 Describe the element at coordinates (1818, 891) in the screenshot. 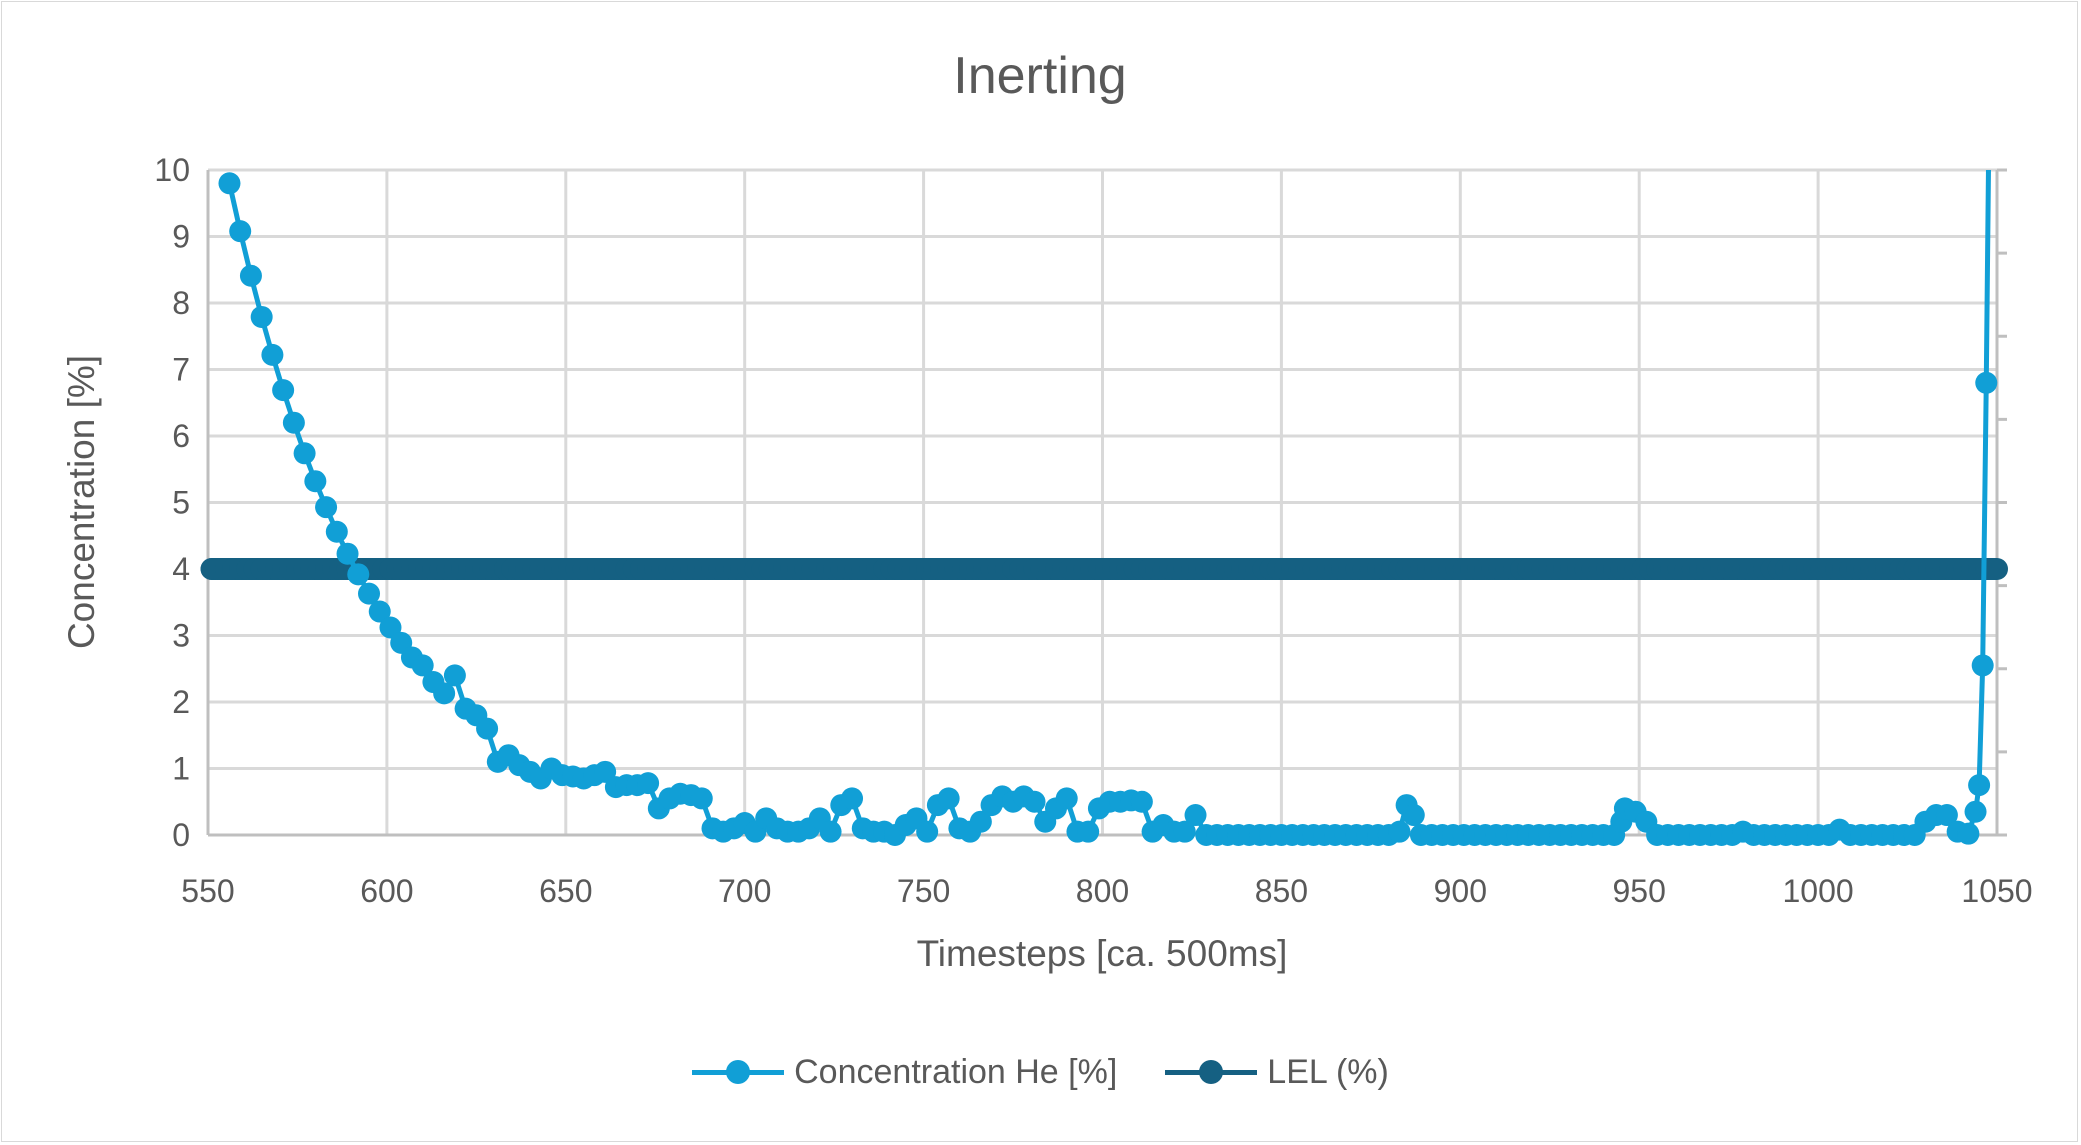

I see `x-tick-label: 1000` at that location.